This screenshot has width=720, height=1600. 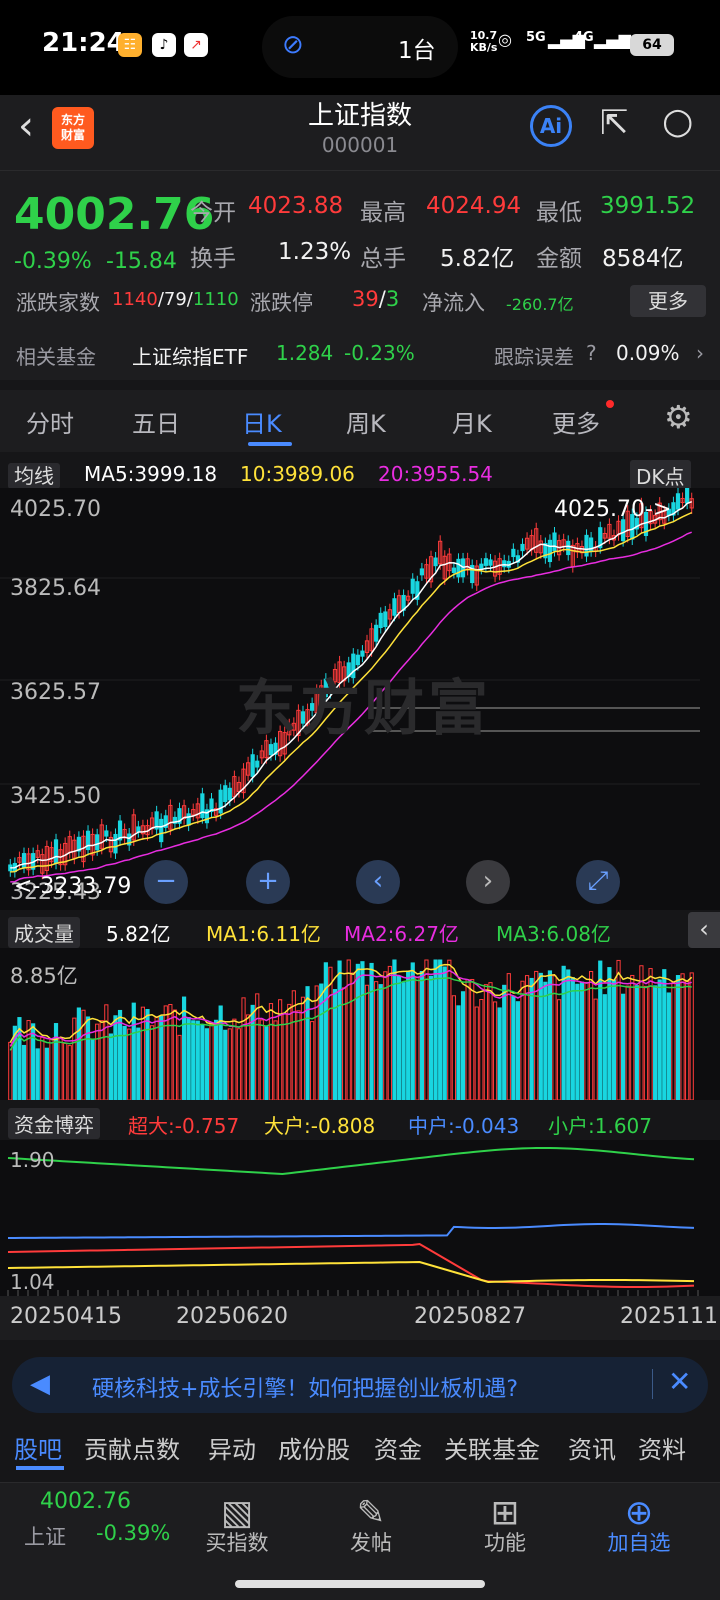 What do you see at coordinates (643, 259) in the screenshot?
I see `amount-value: 8584亿` at bounding box center [643, 259].